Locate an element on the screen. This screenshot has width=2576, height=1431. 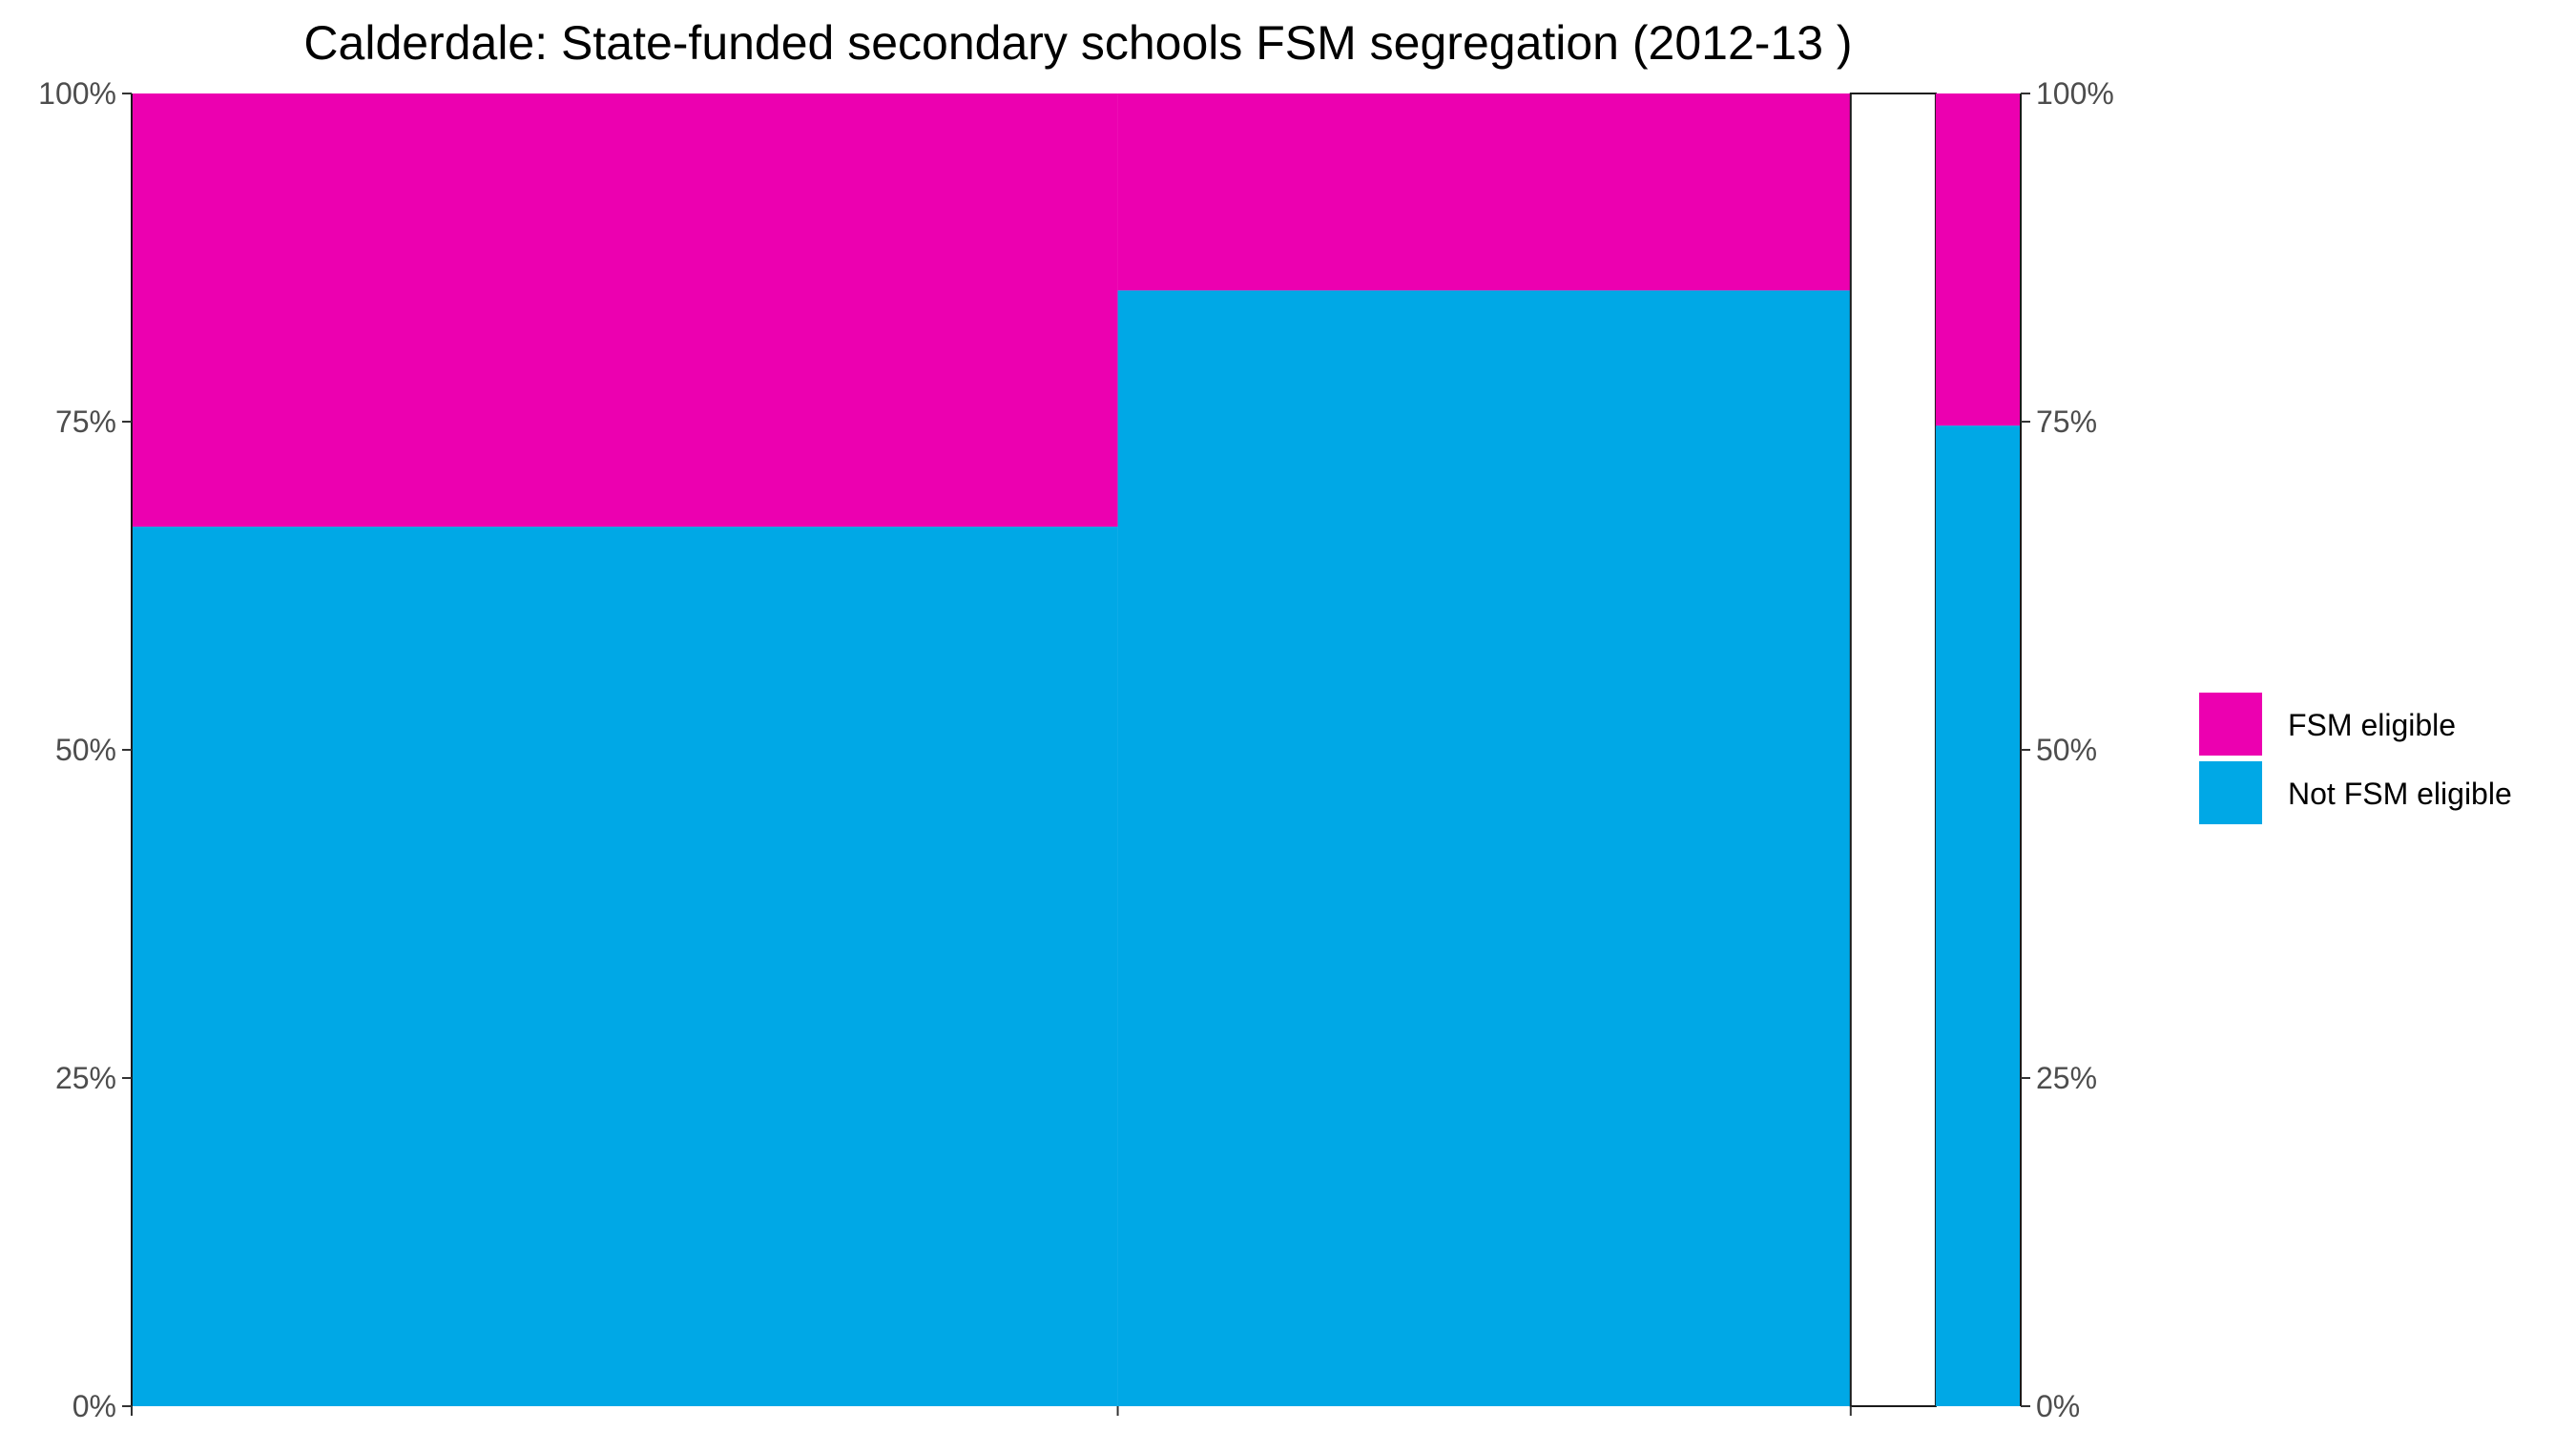
right-tick-label: 50% is located at coordinates (2066, 750).